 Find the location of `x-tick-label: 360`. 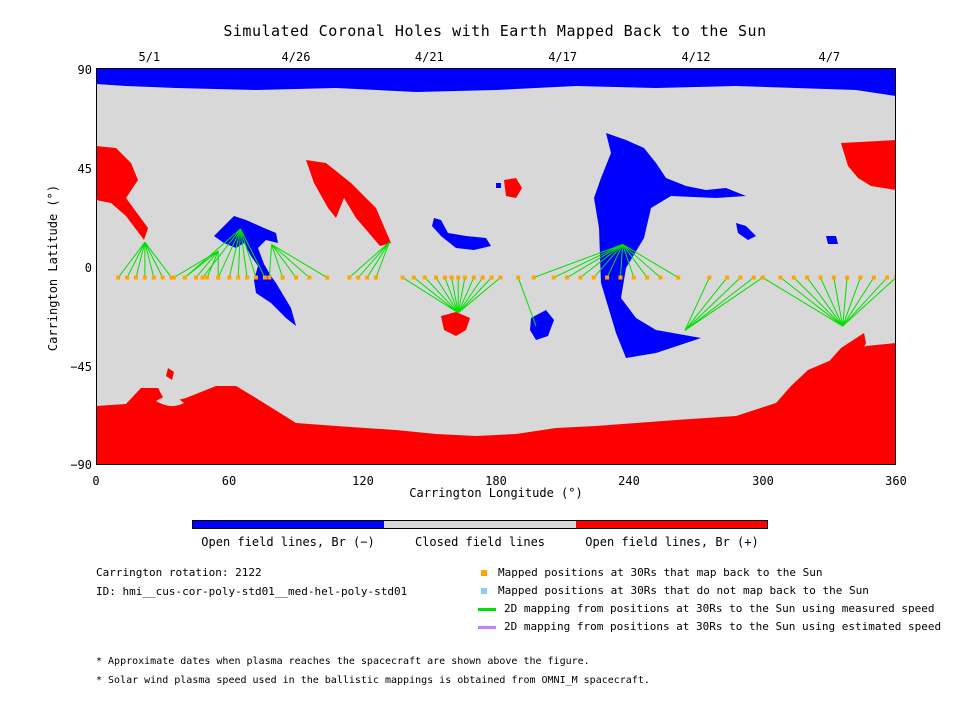

x-tick-label: 360 is located at coordinates (896, 481).